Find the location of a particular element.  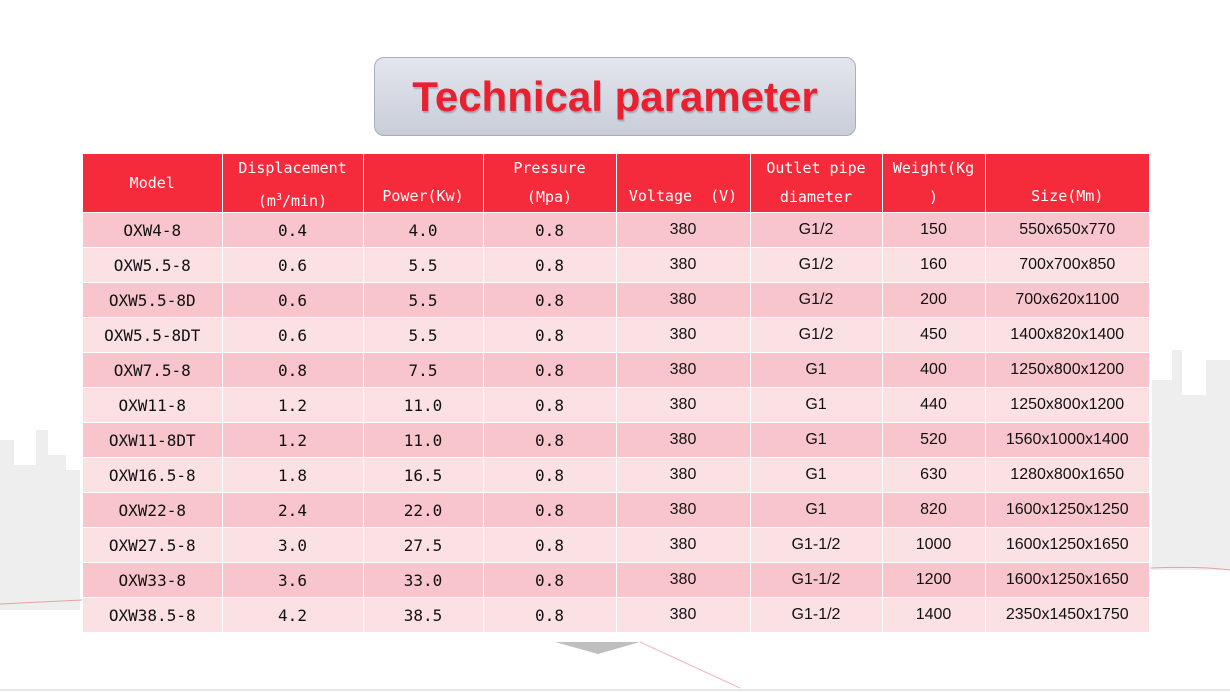

cell-weight: 630 is located at coordinates (934, 475).